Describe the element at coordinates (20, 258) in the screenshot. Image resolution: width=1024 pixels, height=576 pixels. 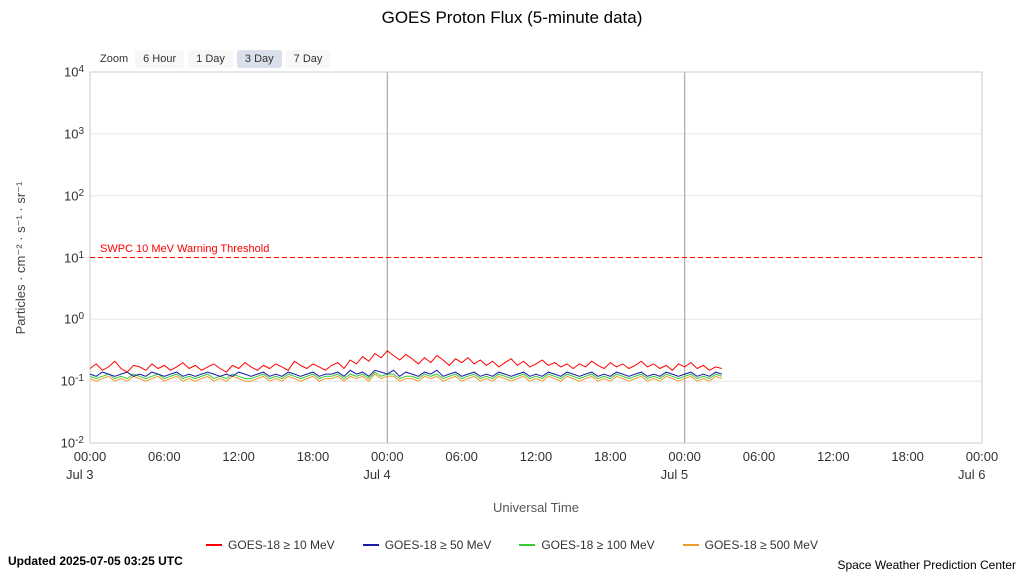
I see `y-axis-title: Particles · cm⁻² · s⁻¹ · sr⁻¹` at that location.